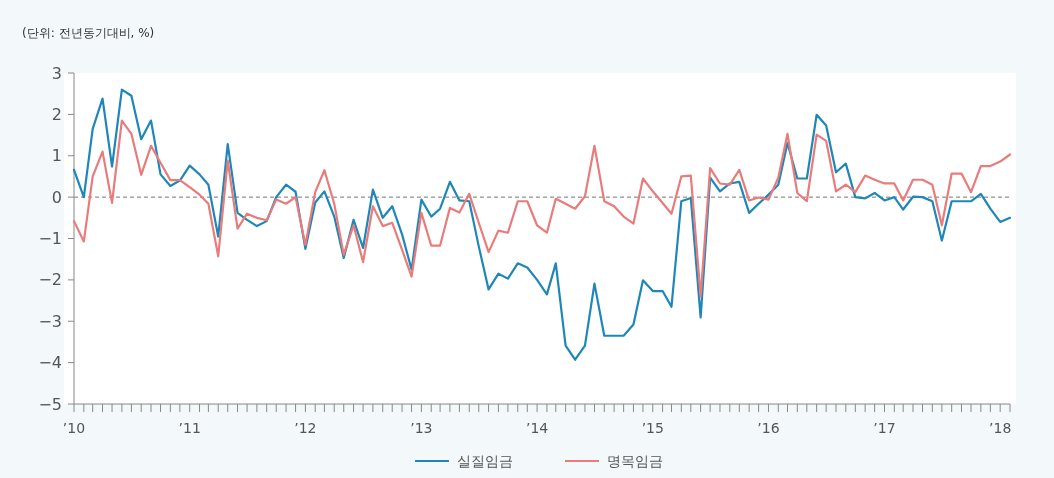 This screenshot has width=1054, height=478. I want to click on x-tick-label: ’12, so click(305, 428).